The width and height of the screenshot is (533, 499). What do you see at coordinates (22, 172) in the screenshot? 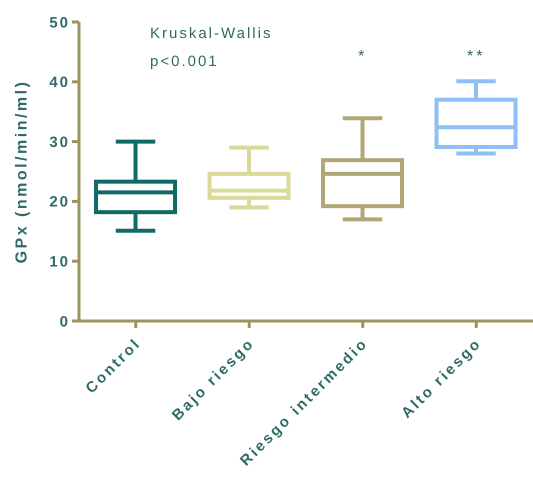
I see `y-axis-title: GPx (nmol/min/ml)` at bounding box center [22, 172].